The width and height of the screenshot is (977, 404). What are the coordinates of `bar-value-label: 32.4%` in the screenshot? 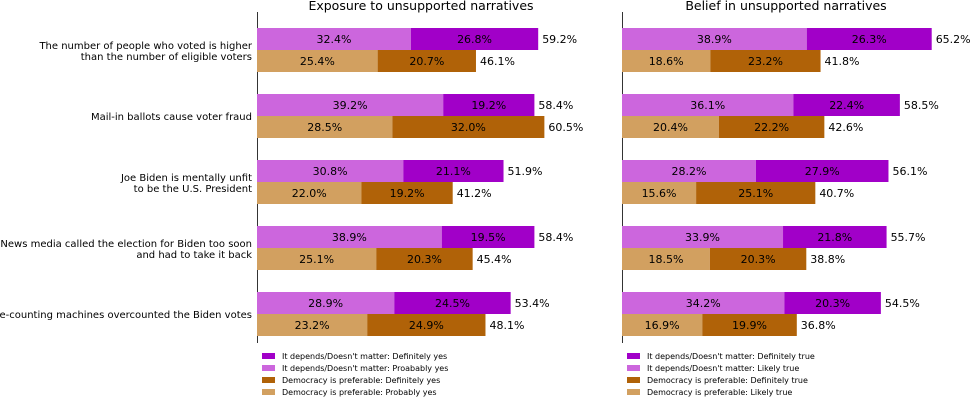 It's located at (333, 39).